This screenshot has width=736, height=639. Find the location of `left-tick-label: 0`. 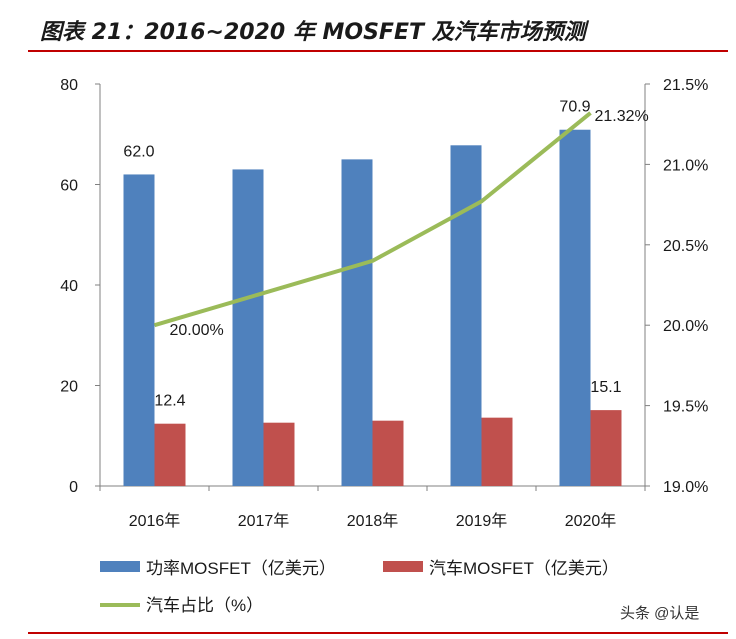

left-tick-label: 0 is located at coordinates (73, 487).